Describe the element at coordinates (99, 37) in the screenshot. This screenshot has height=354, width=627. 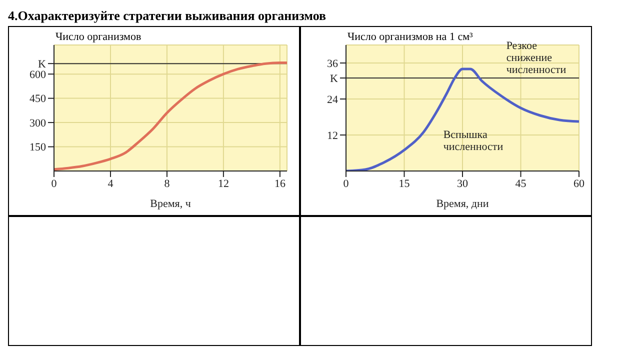
I see `y-axis-title: Число организмов` at that location.